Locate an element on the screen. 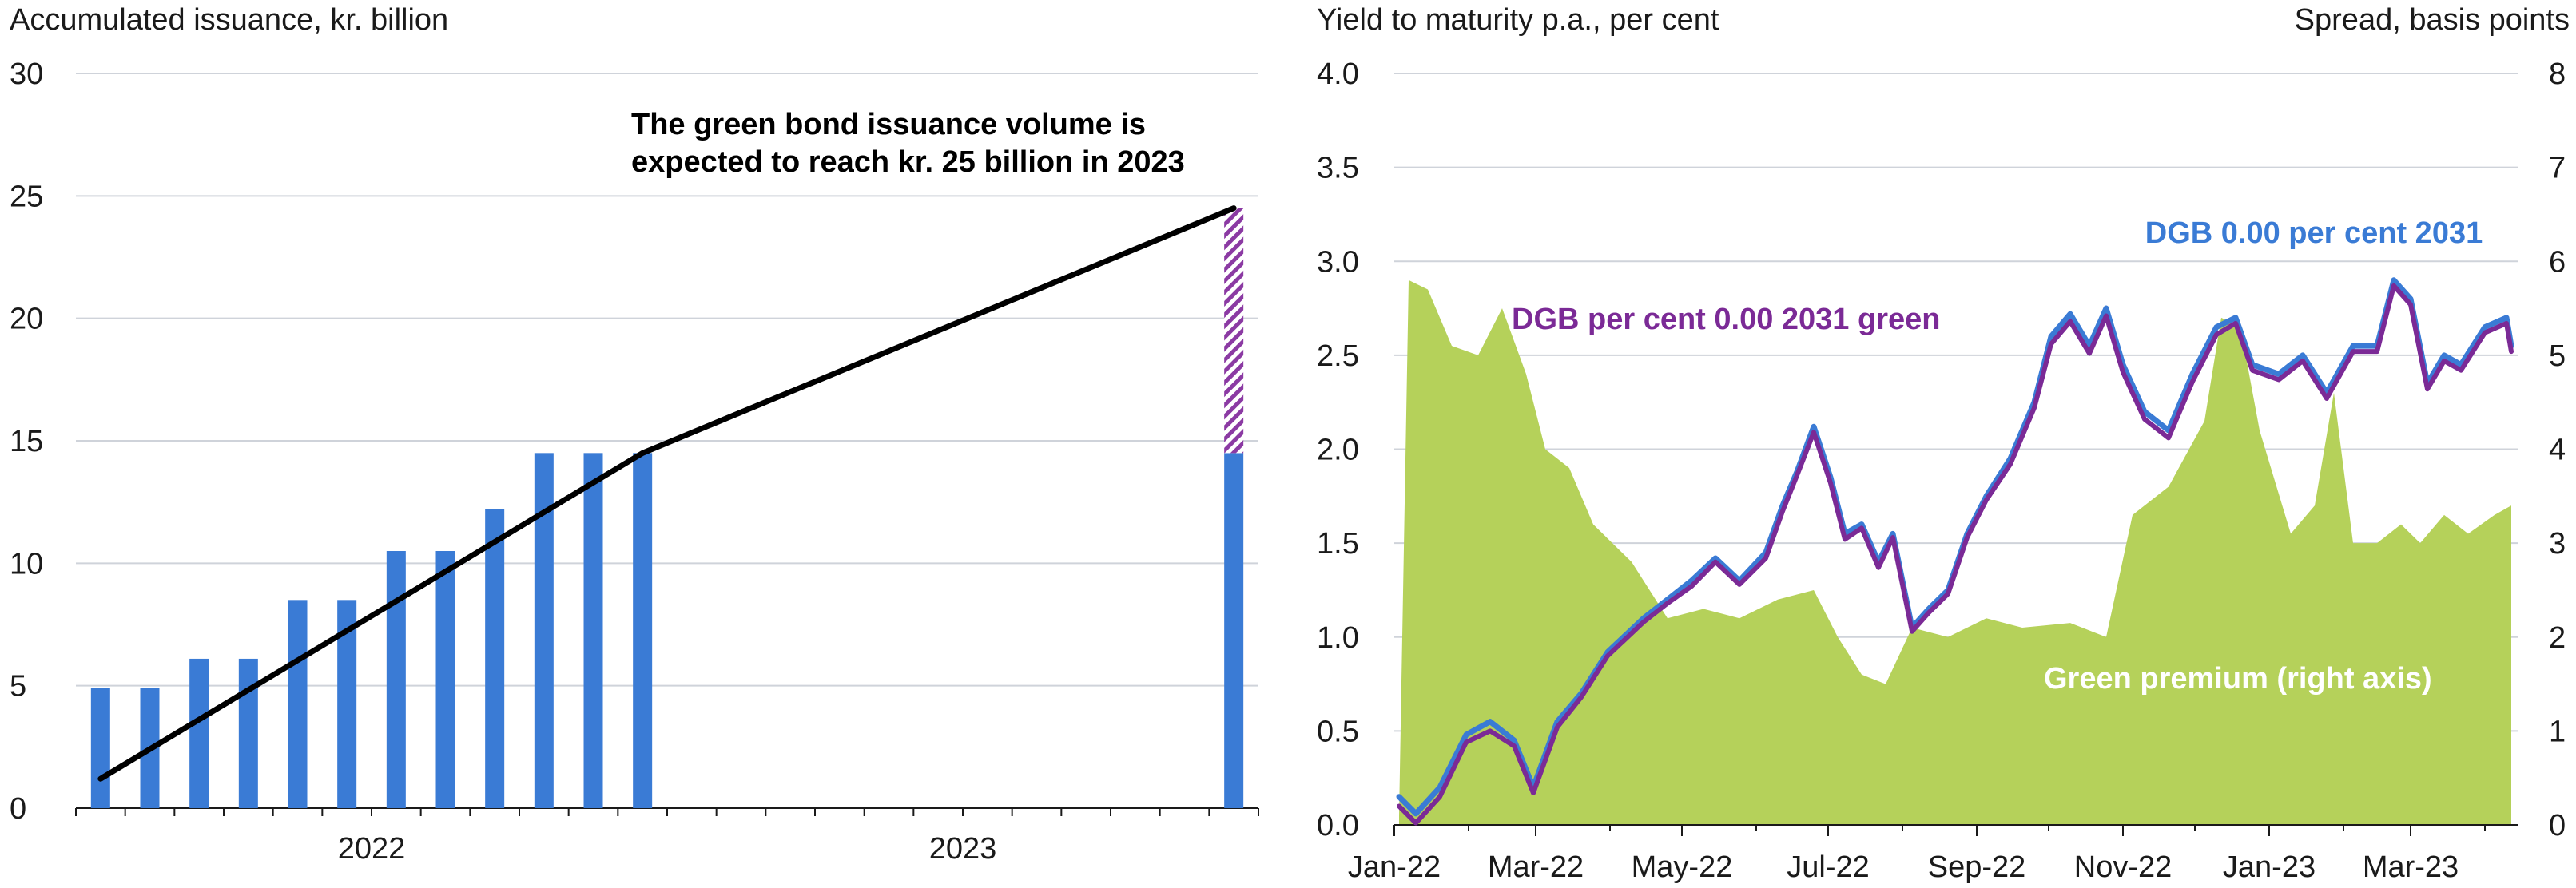 Image resolution: width=2576 pixels, height=888 pixels. right-chart-right-axis-title: Spread, basis points is located at coordinates (2432, 20).